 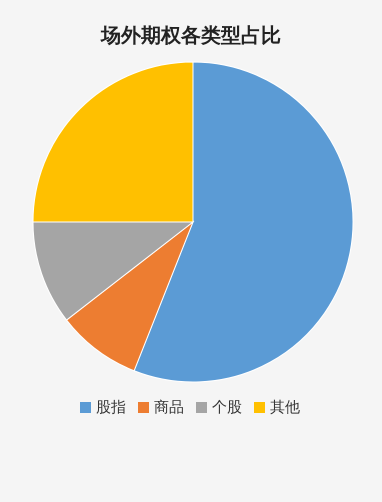 I want to click on legend-label: 个股, so click(x=227, y=407).